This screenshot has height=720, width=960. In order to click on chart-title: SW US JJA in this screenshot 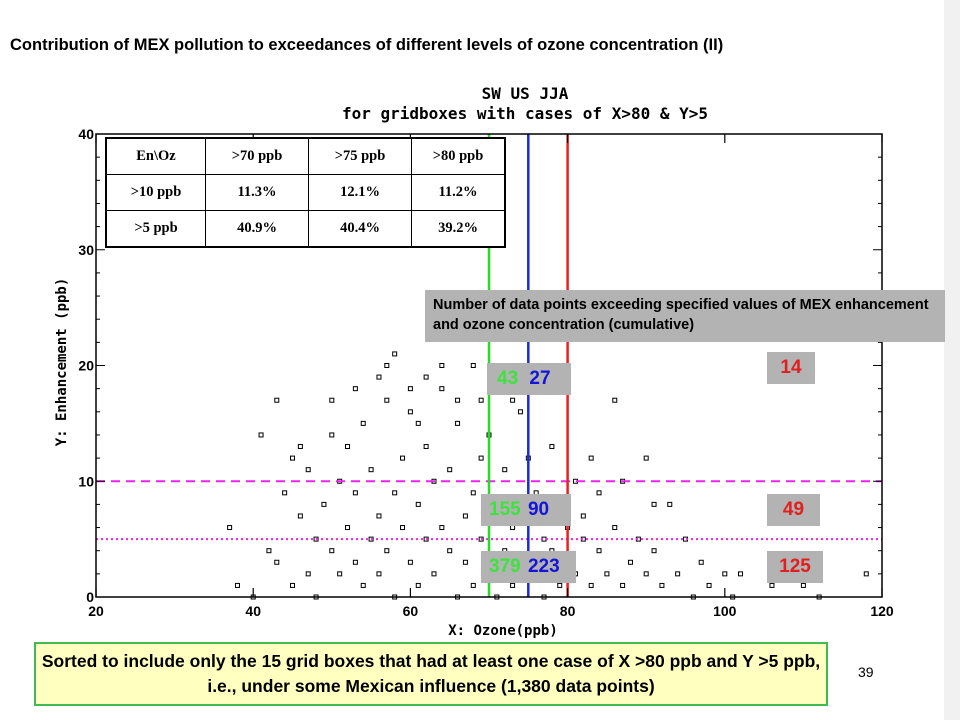, I will do `click(525, 93)`.